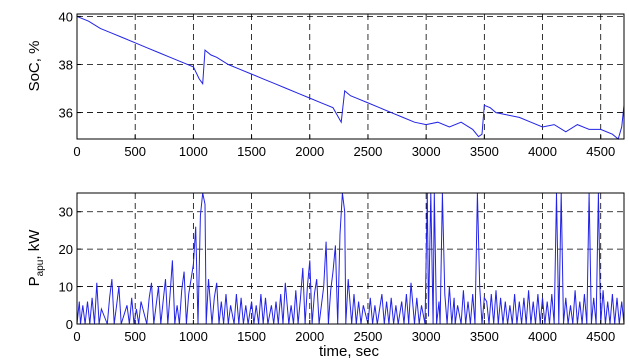 This screenshot has height=362, width=629. I want to click on soc-x-tick-label: 1000, so click(193, 151).